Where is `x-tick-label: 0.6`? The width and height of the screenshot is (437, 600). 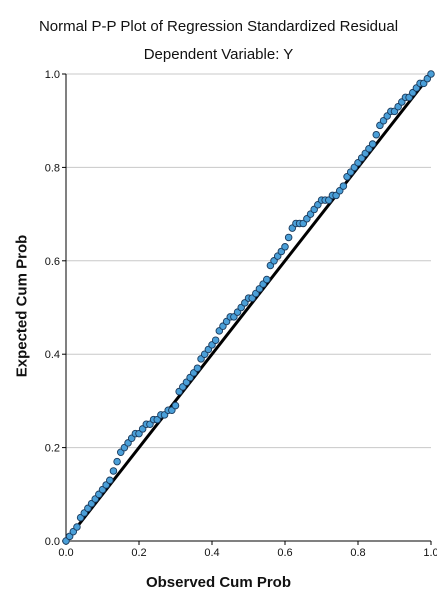 x-tick-label: 0.6 is located at coordinates (284, 553).